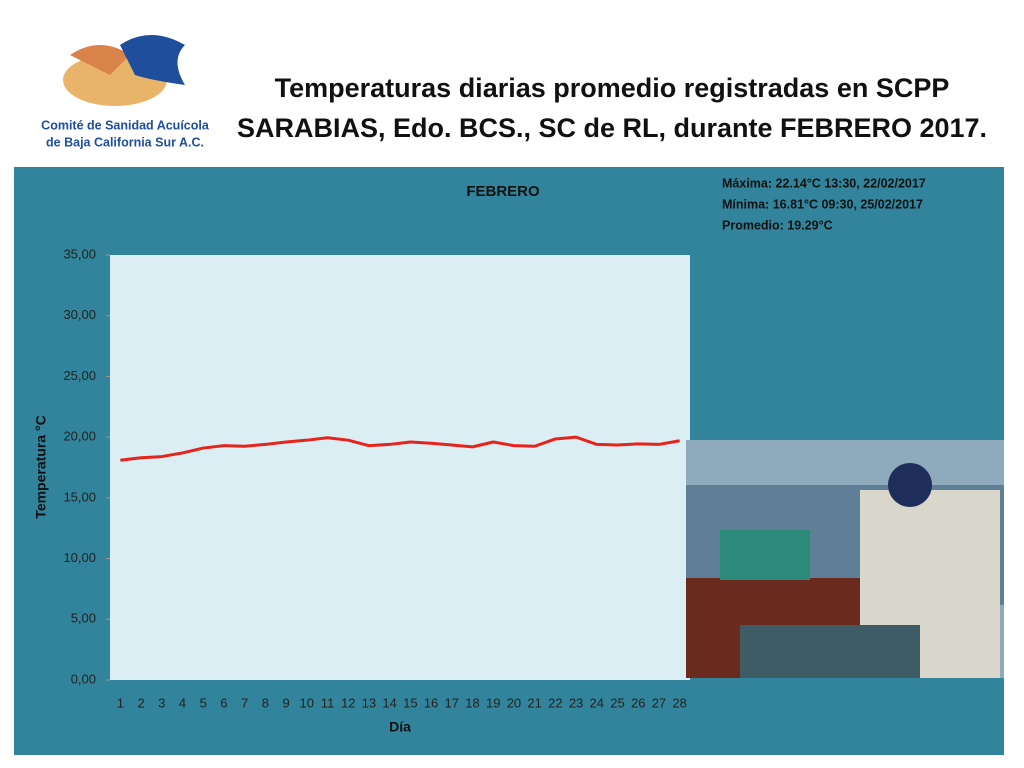  Describe the element at coordinates (576, 702) in the screenshot. I see `x-tick-label: 23` at that location.